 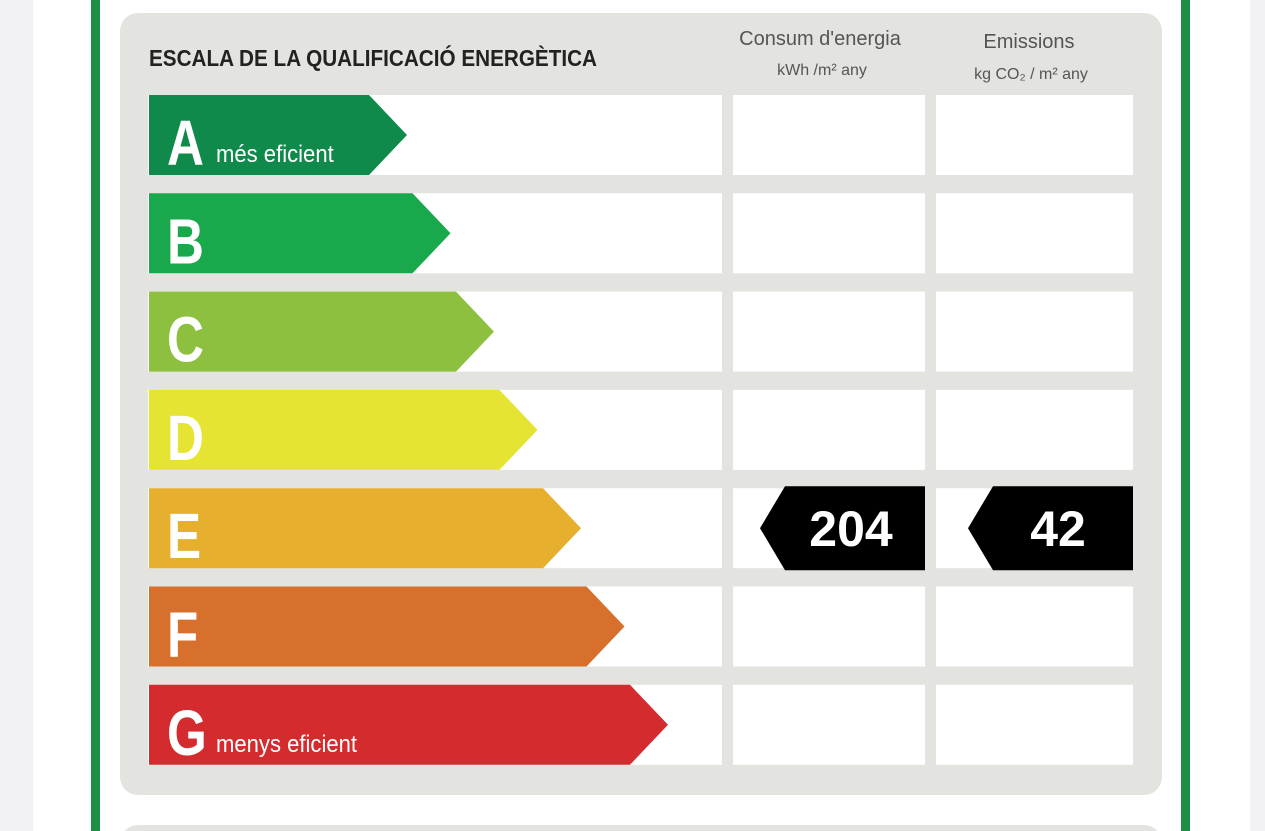 I want to click on rating-letter: A, so click(x=185, y=144).